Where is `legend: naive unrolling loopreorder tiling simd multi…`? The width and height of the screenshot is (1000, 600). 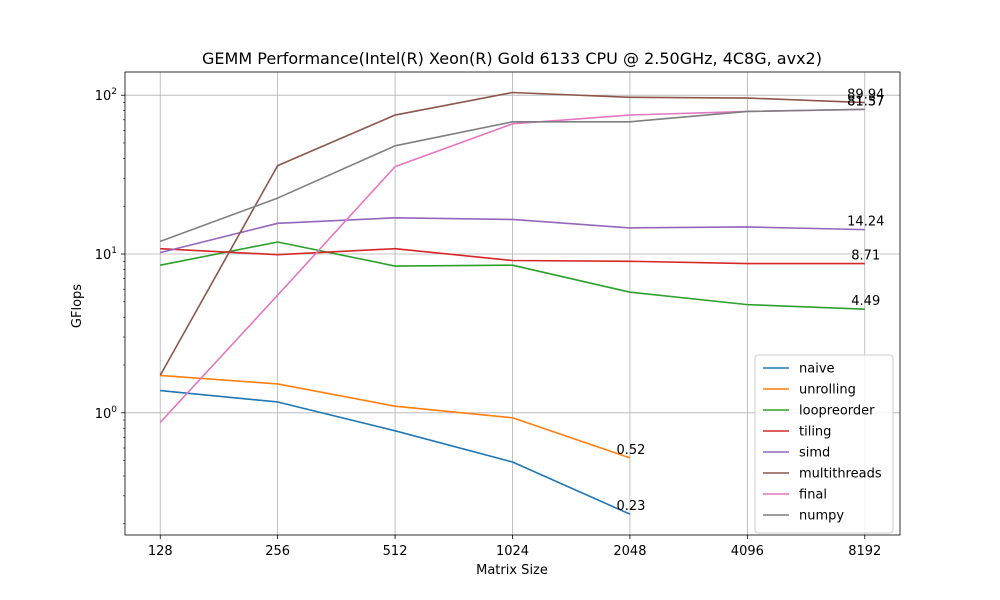
legend: naive unrolling loopreorder tiling simd multi… is located at coordinates (824, 444).